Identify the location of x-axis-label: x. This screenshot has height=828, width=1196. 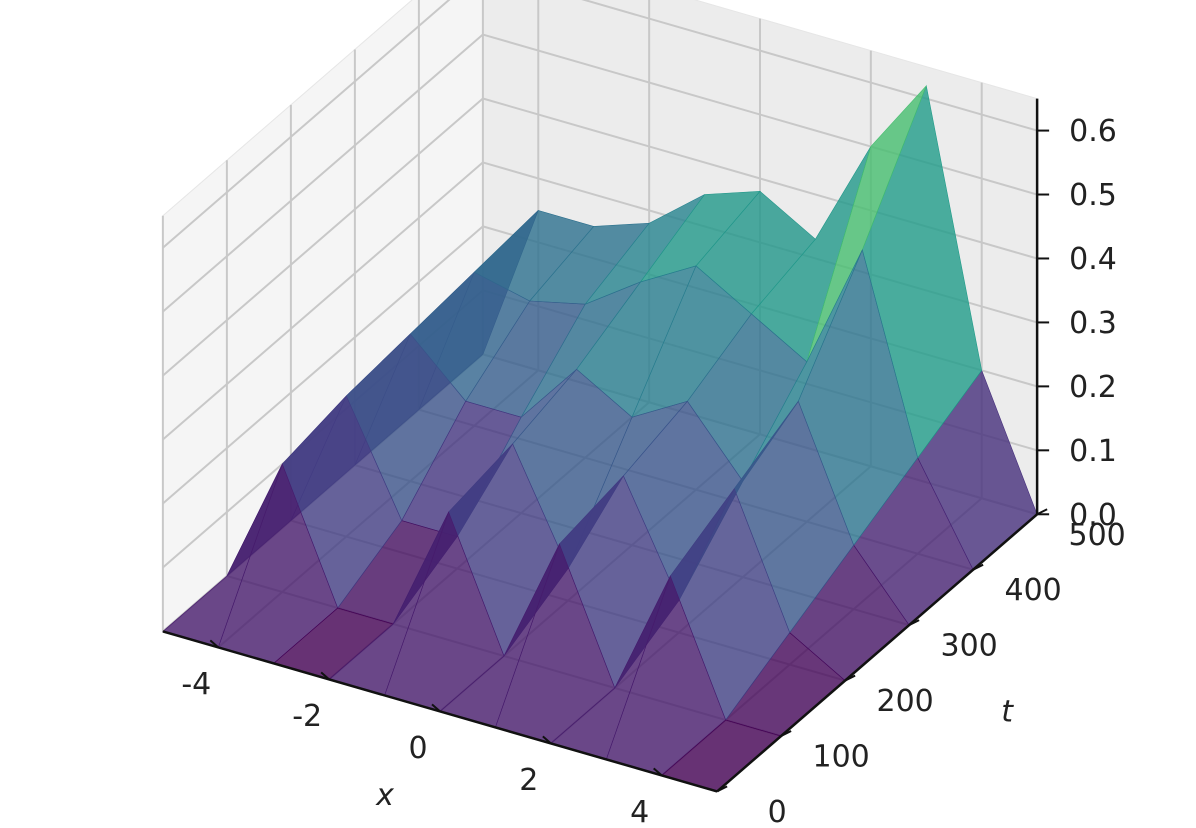
(384, 795).